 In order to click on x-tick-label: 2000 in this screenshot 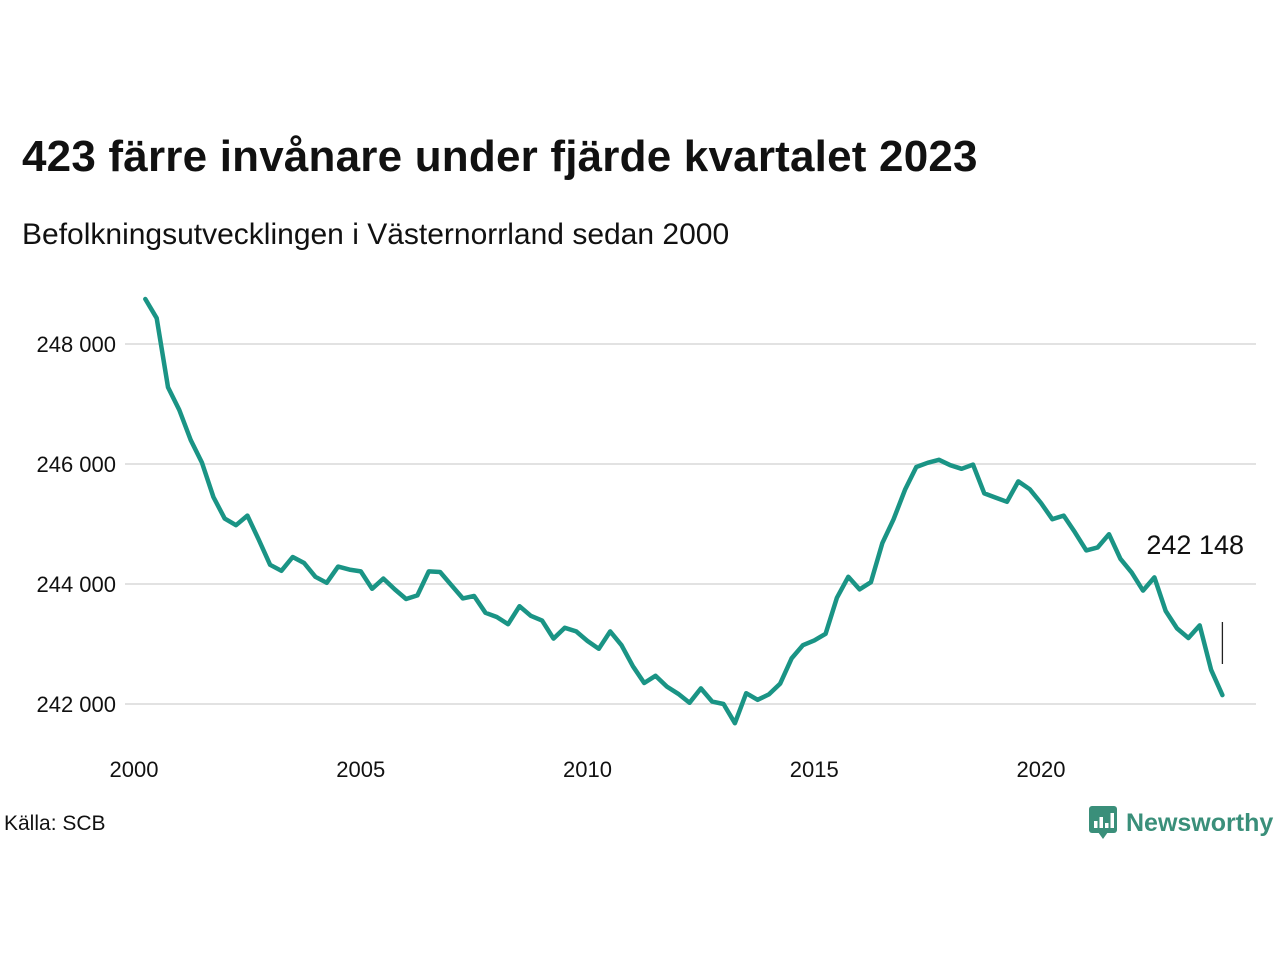, I will do `click(134, 769)`.